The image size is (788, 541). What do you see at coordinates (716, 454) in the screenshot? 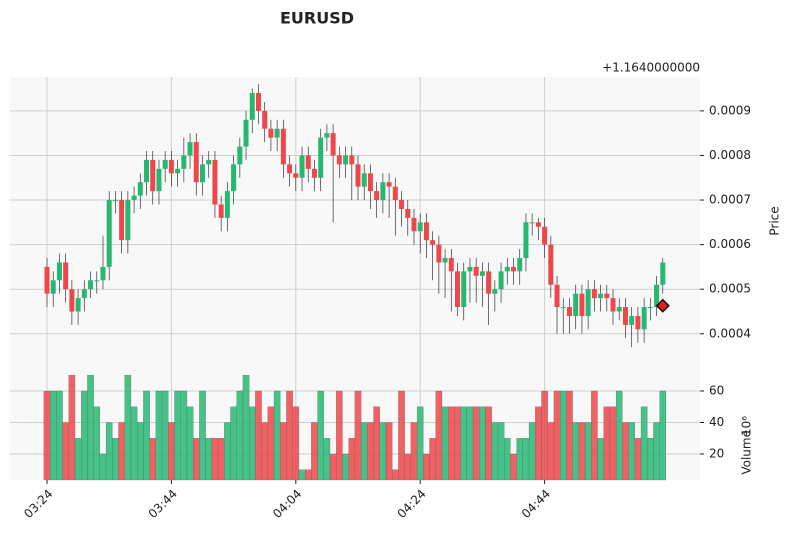
I see `volume-tick-label: 20` at bounding box center [716, 454].